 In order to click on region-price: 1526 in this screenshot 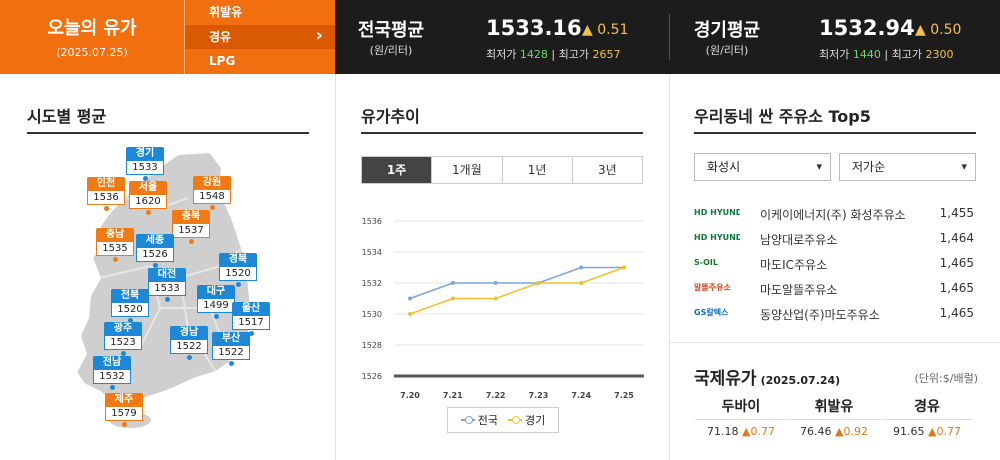, I will do `click(155, 255)`.